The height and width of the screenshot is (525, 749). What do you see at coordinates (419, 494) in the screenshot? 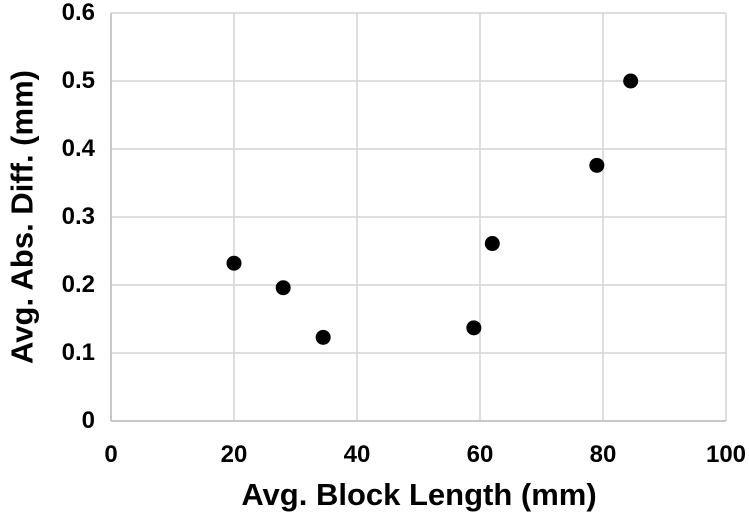
I see `x-axis-title: Avg. Block Length (mm)` at bounding box center [419, 494].